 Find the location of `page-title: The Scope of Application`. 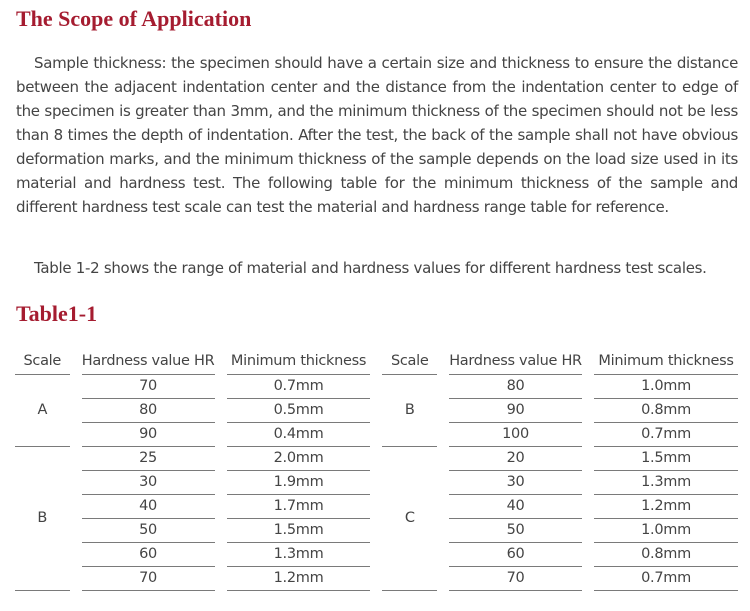

page-title: The Scope of Application is located at coordinates (134, 18).